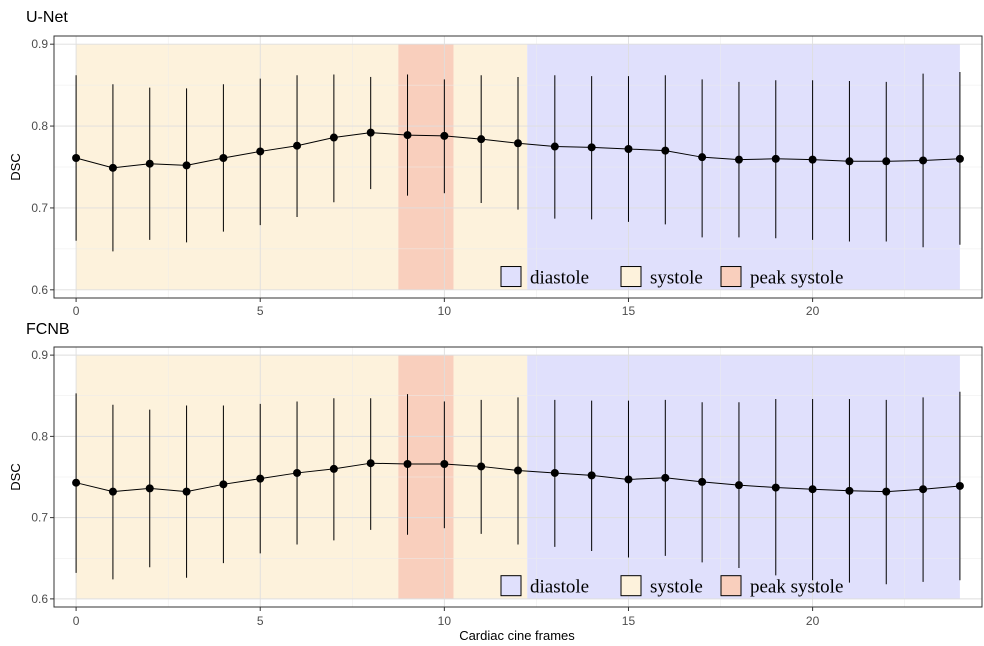  I want to click on panel-title: FCNB, so click(48, 329).